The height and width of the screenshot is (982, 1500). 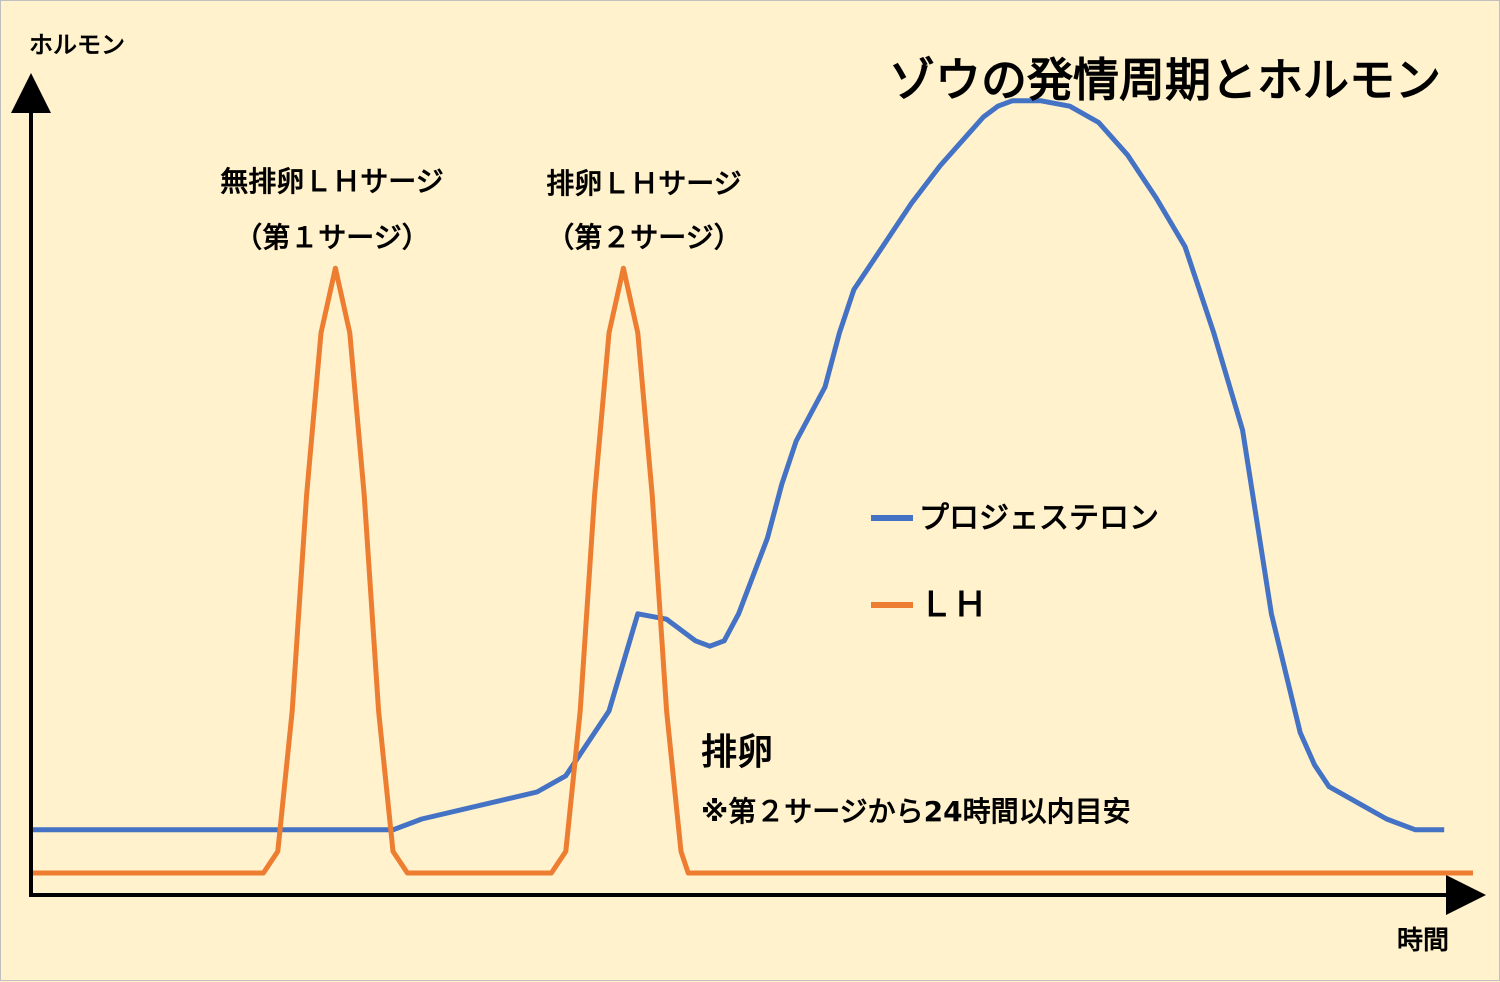 I want to click on legend-label-progesterone: プロジェステロン, so click(x=1039, y=518).